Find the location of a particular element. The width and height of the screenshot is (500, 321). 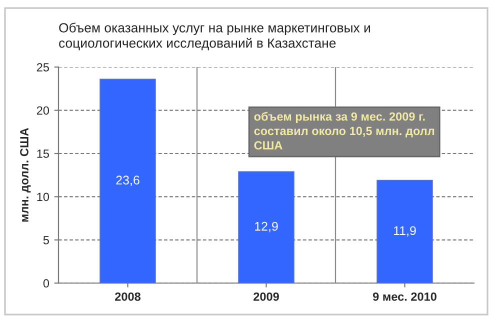

y-tick-label: 25 is located at coordinates (42, 67).